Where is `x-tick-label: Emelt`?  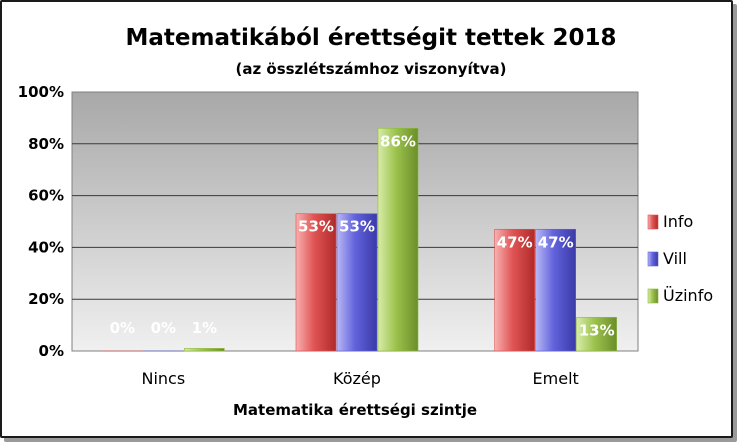
x-tick-label: Emelt is located at coordinates (556, 378).